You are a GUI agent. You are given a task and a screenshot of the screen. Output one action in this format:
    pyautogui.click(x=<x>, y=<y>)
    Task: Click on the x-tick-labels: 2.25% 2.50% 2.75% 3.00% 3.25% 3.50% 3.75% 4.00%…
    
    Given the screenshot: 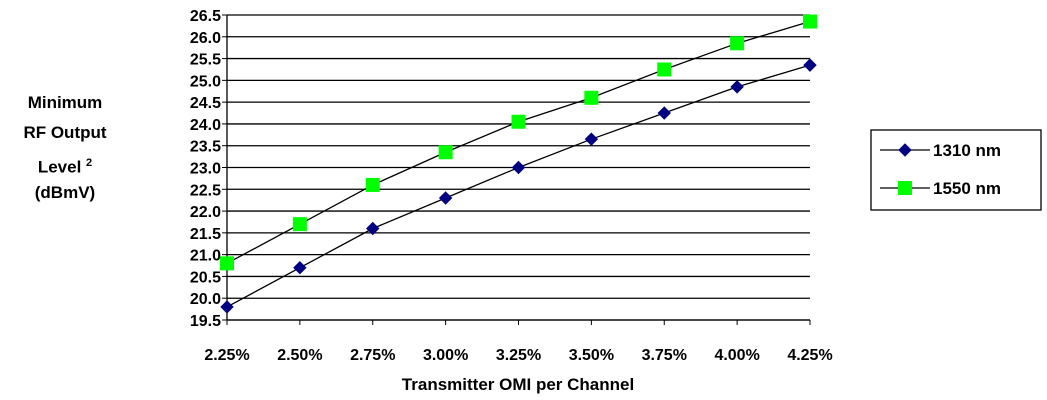 What is the action you would take?
    pyautogui.click(x=518, y=355)
    